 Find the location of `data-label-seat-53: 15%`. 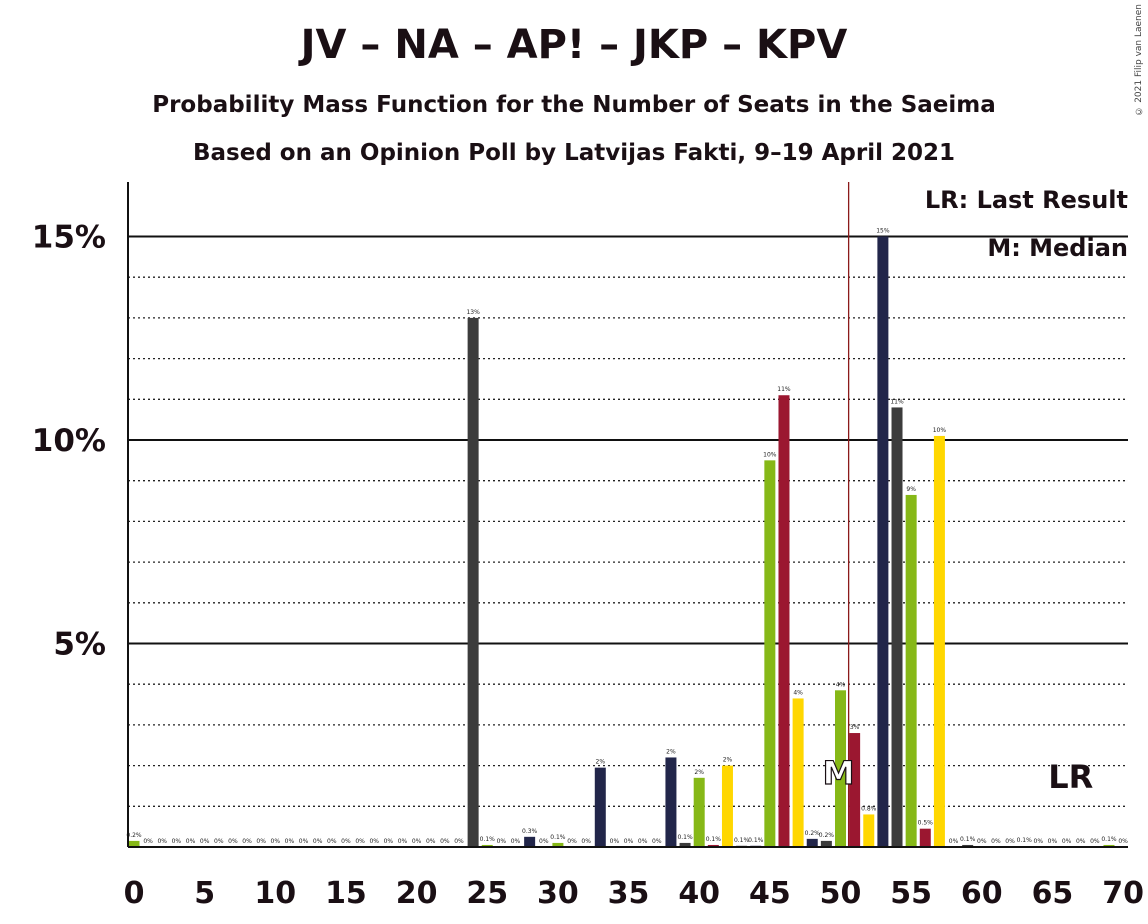

data-label-seat-53: 15% is located at coordinates (883, 231).